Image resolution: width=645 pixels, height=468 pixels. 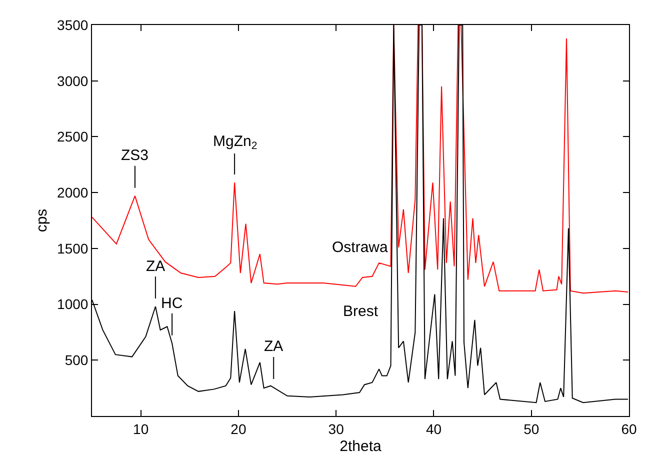 I want to click on annotation: ZS3, so click(x=135, y=155).